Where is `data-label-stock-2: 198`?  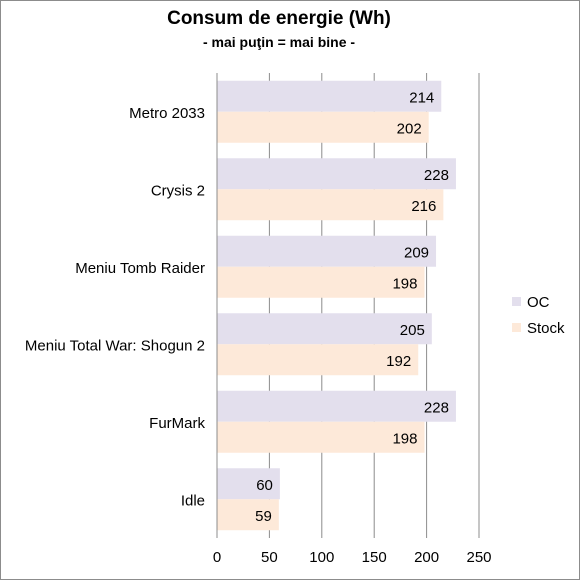
data-label-stock-2: 198 is located at coordinates (404, 283).